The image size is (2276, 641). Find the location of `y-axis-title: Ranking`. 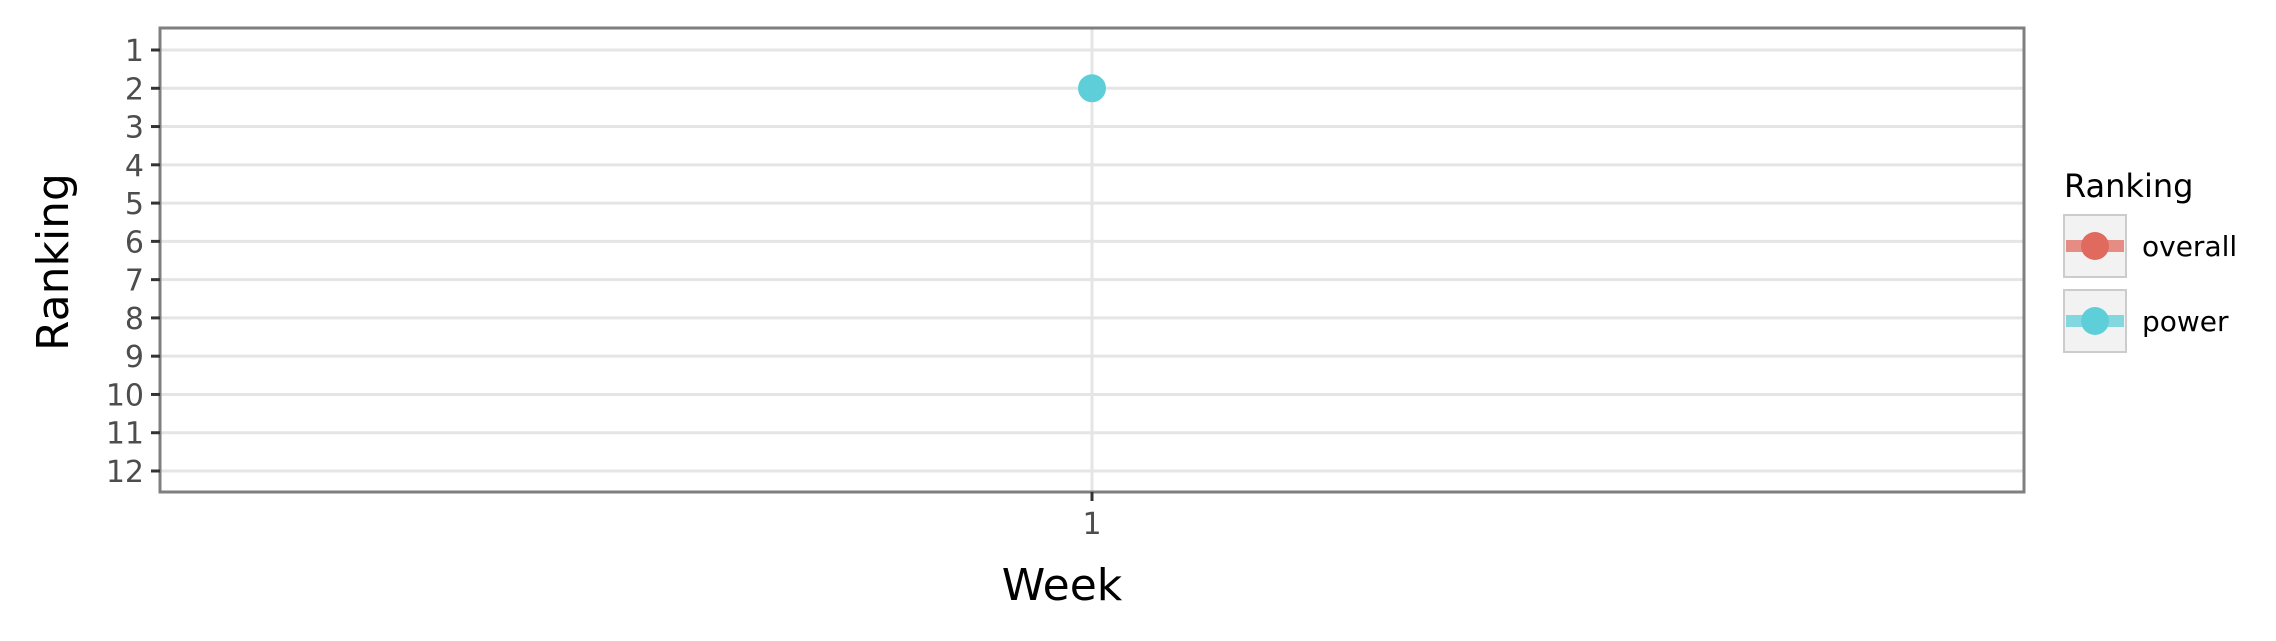

y-axis-title: Ranking is located at coordinates (53, 262).